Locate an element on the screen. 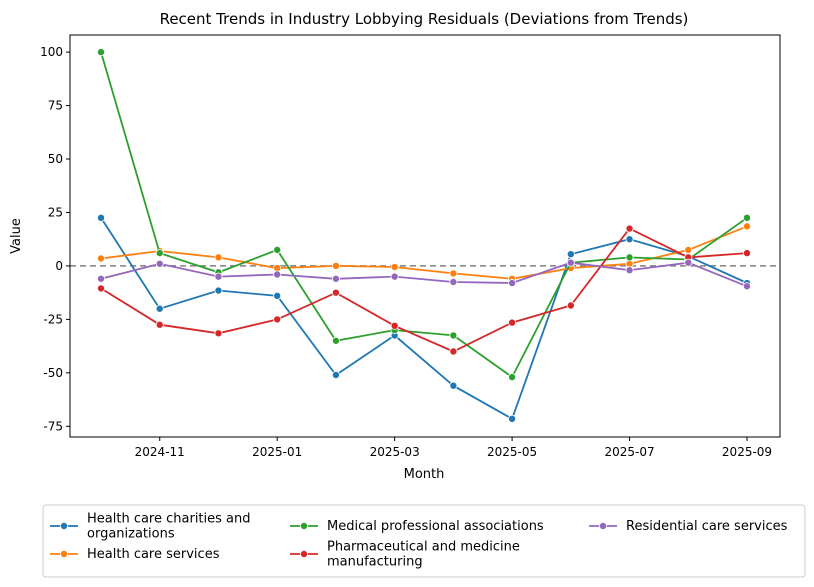  x-tick-label: 2024-11 is located at coordinates (160, 452).